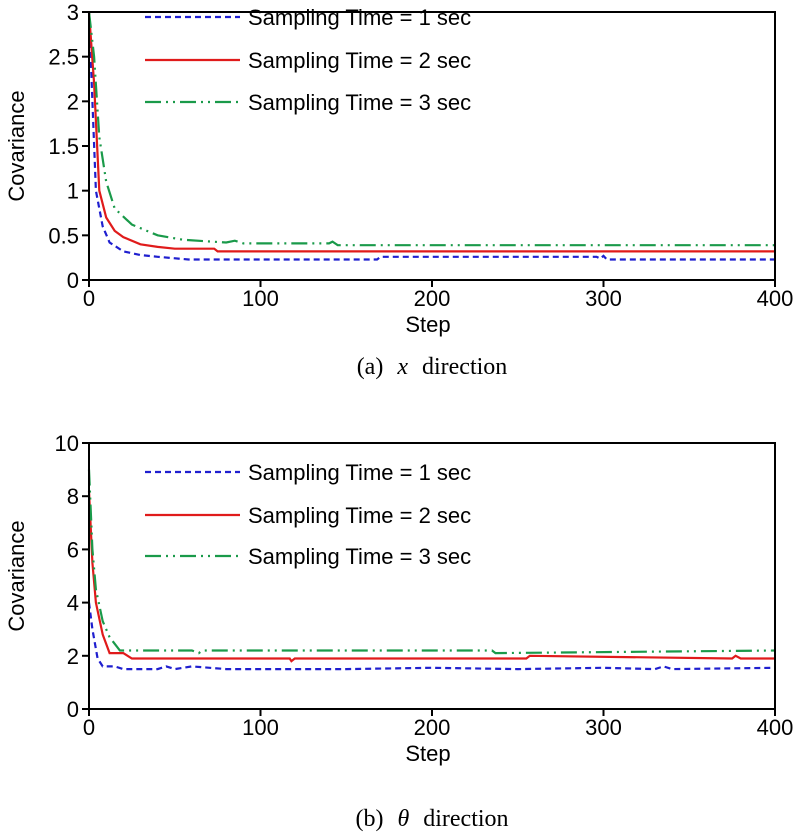  Describe the element at coordinates (63, 146) in the screenshot. I see `y-tick-label: 1.5` at that location.